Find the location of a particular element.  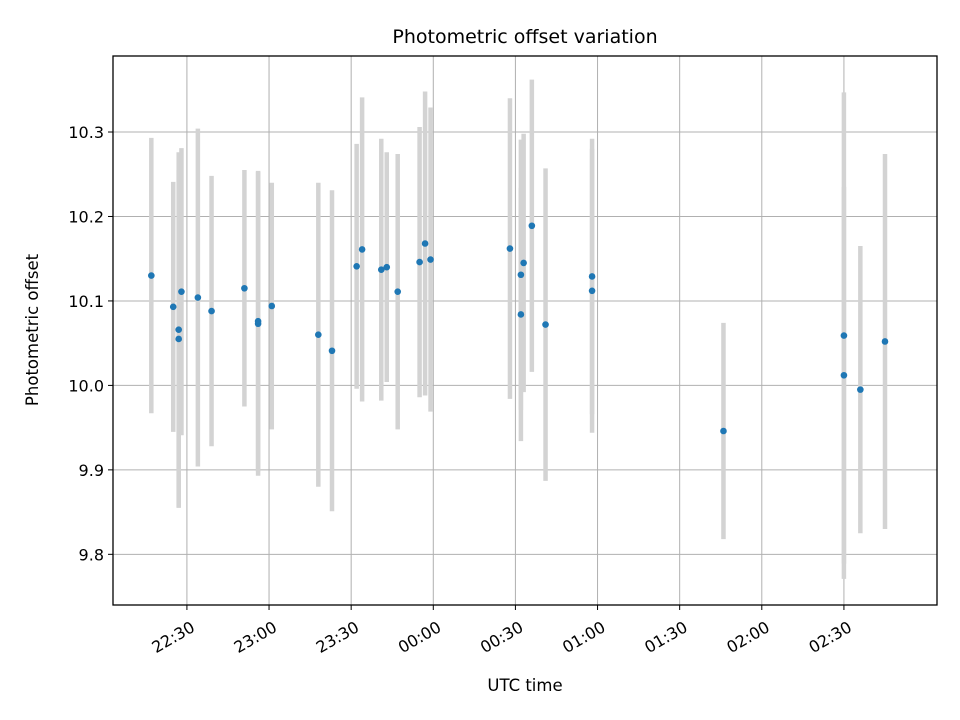

y-axis-label: Photometric offset is located at coordinates (32, 329).